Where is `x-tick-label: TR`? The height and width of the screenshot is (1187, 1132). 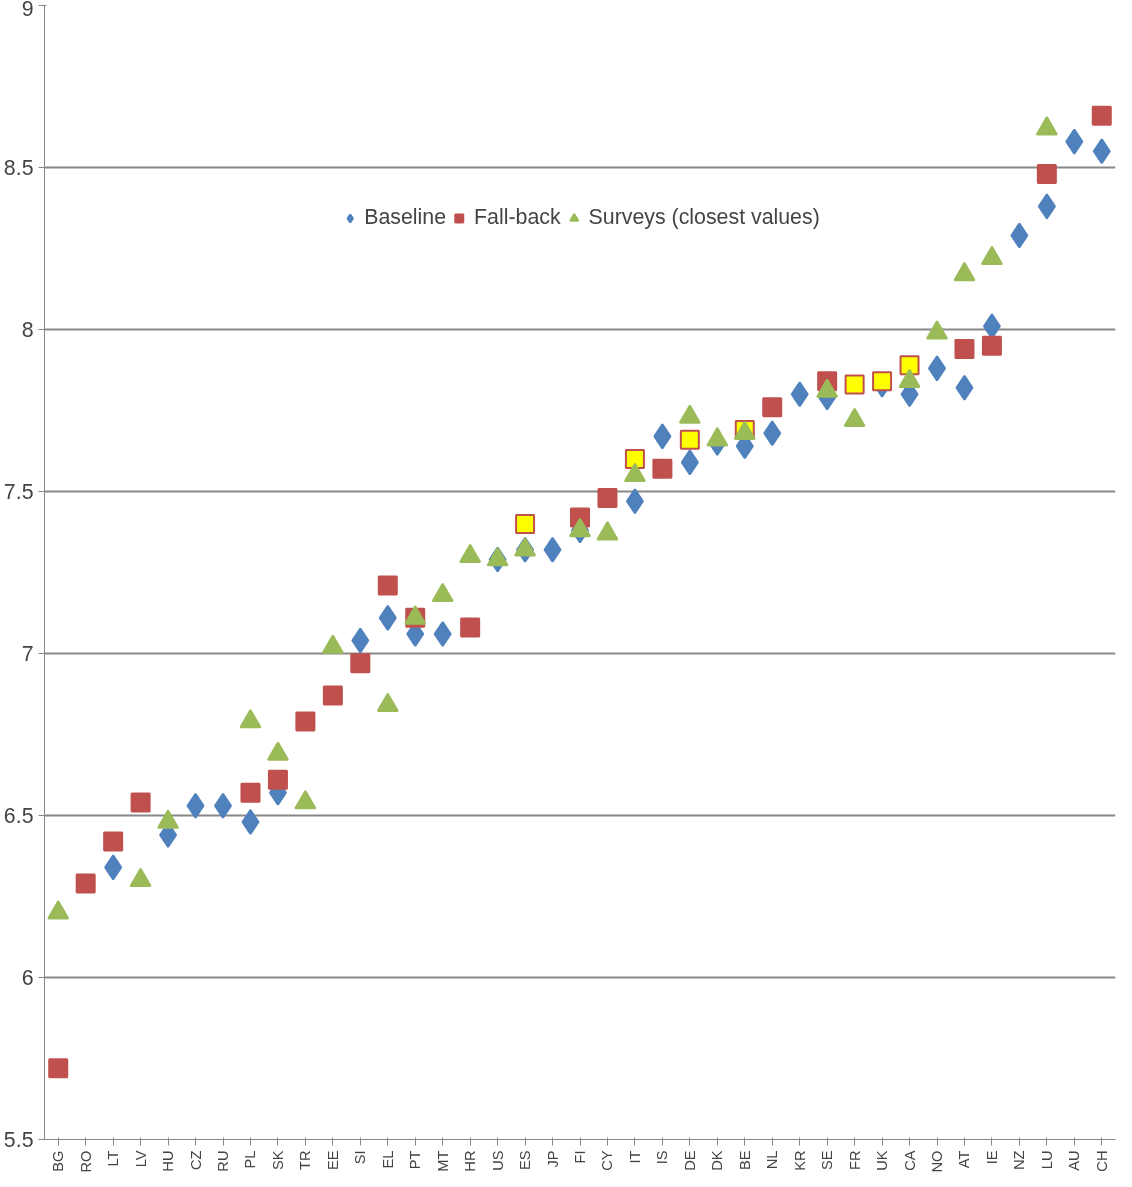 x-tick-label: TR is located at coordinates (305, 1160).